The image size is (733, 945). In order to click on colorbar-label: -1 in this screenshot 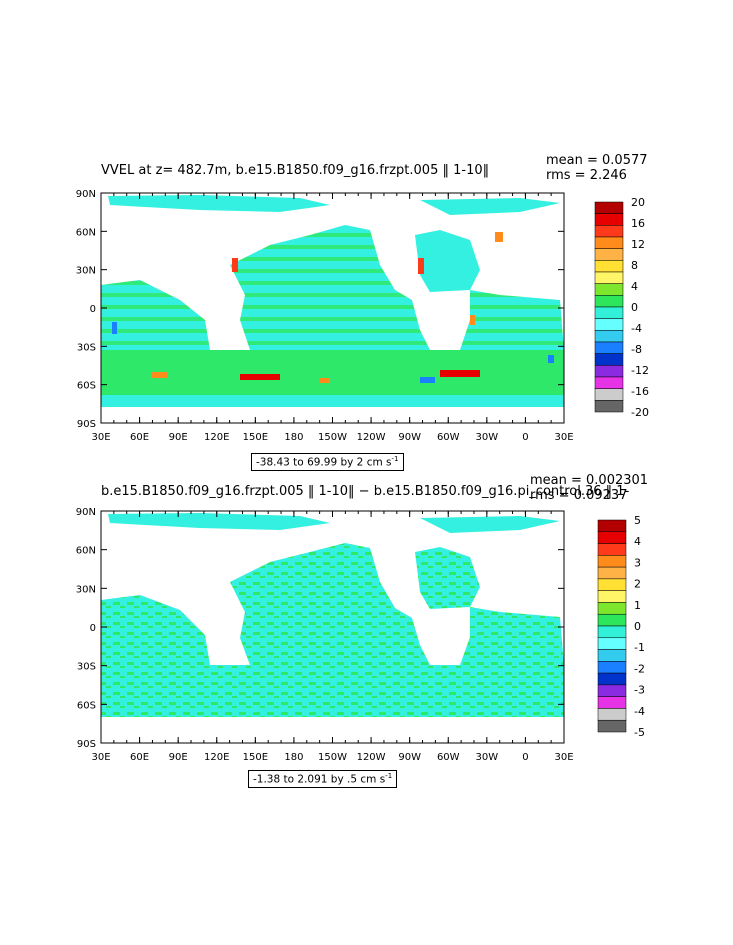, I will do `click(639, 647)`.